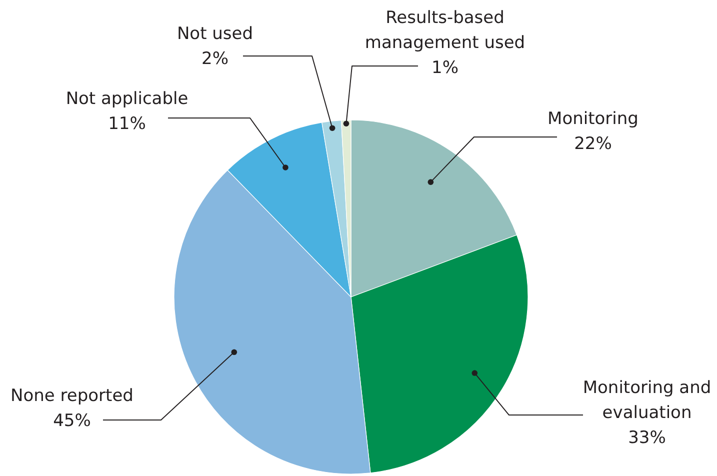  I want to click on slice-label: Not applicable, so click(127, 99).